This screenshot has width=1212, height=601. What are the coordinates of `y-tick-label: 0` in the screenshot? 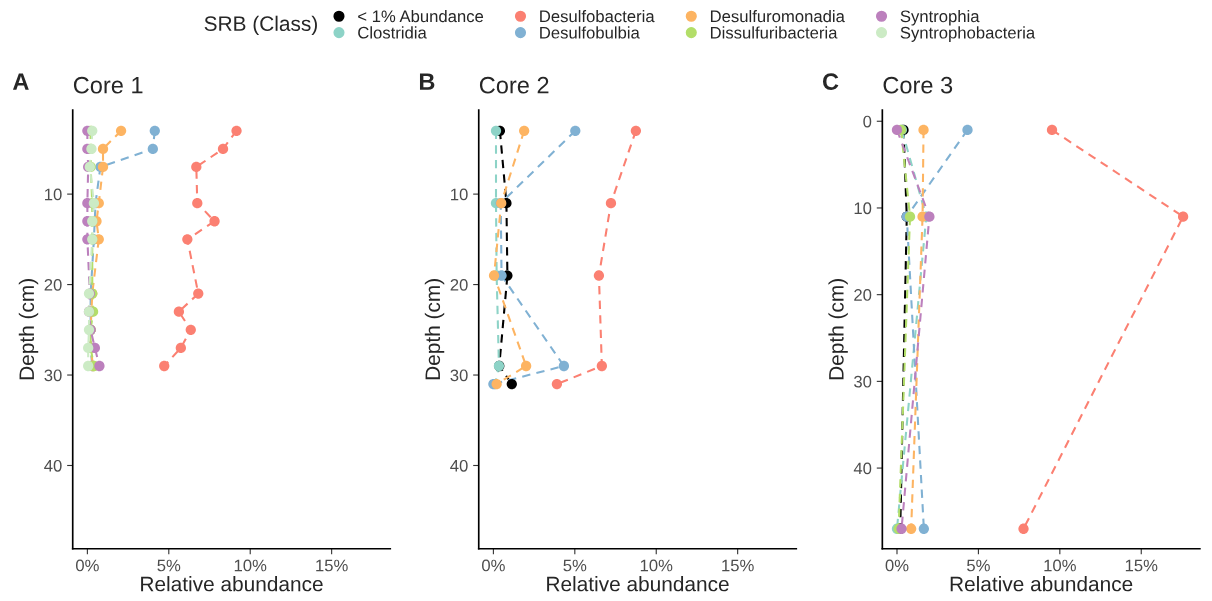 It's located at (867, 121).